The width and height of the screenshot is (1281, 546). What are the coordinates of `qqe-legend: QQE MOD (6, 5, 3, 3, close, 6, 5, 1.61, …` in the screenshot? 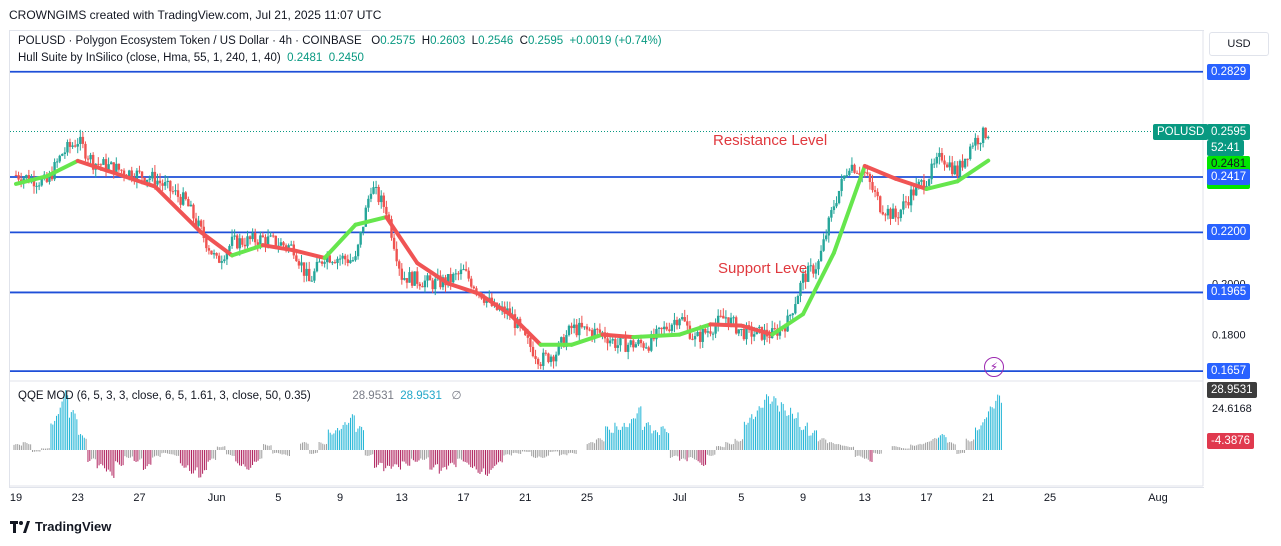 It's located at (239, 395).